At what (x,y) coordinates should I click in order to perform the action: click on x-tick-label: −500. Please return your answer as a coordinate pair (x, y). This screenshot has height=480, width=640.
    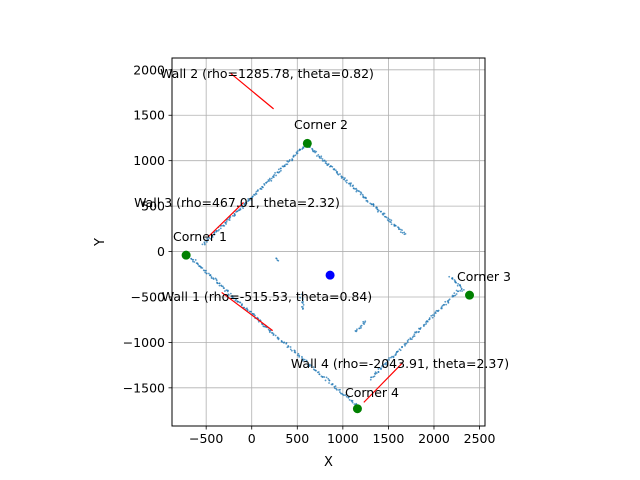
    Looking at the image, I should click on (206, 438).